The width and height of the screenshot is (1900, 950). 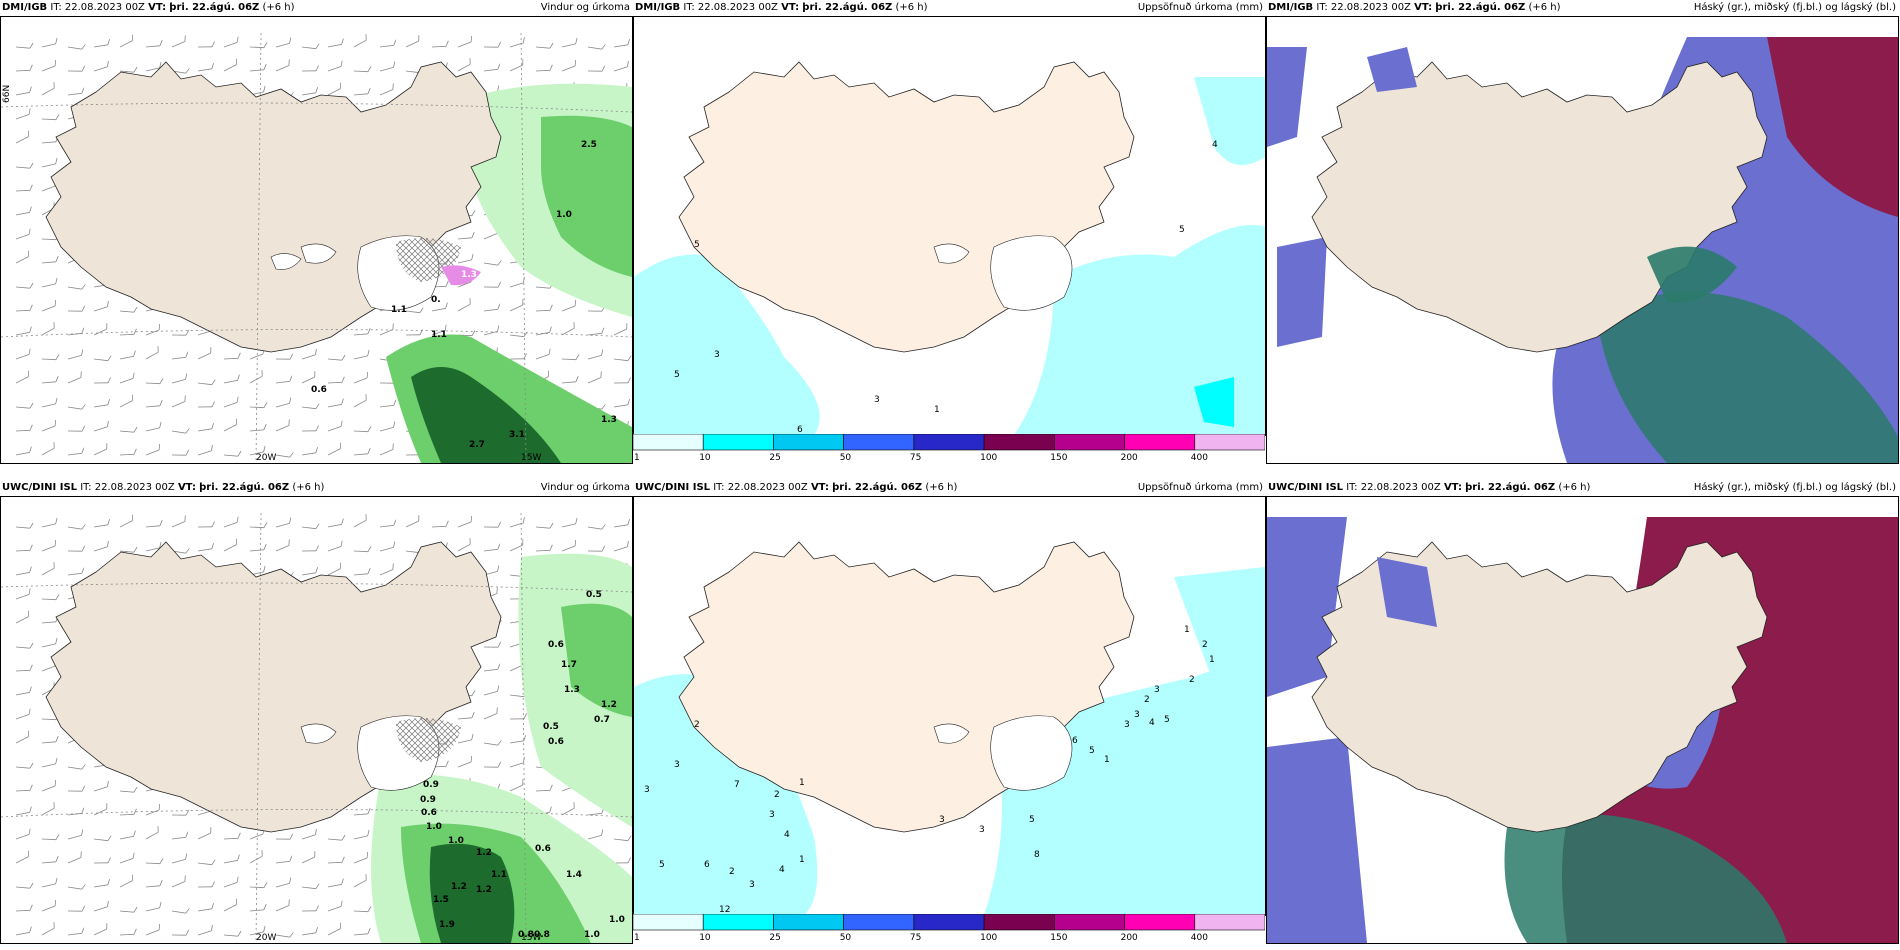 What do you see at coordinates (266, 458) in the screenshot?
I see `lon-label-20w: 20W` at bounding box center [266, 458].